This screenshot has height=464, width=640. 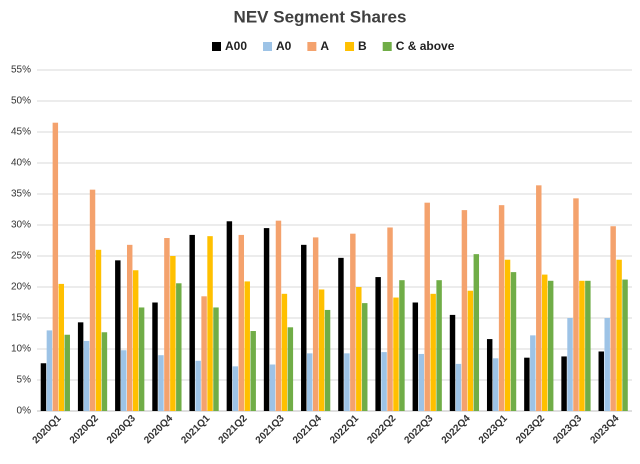 I want to click on x-tick-label: 2023Q4, so click(x=604, y=429).